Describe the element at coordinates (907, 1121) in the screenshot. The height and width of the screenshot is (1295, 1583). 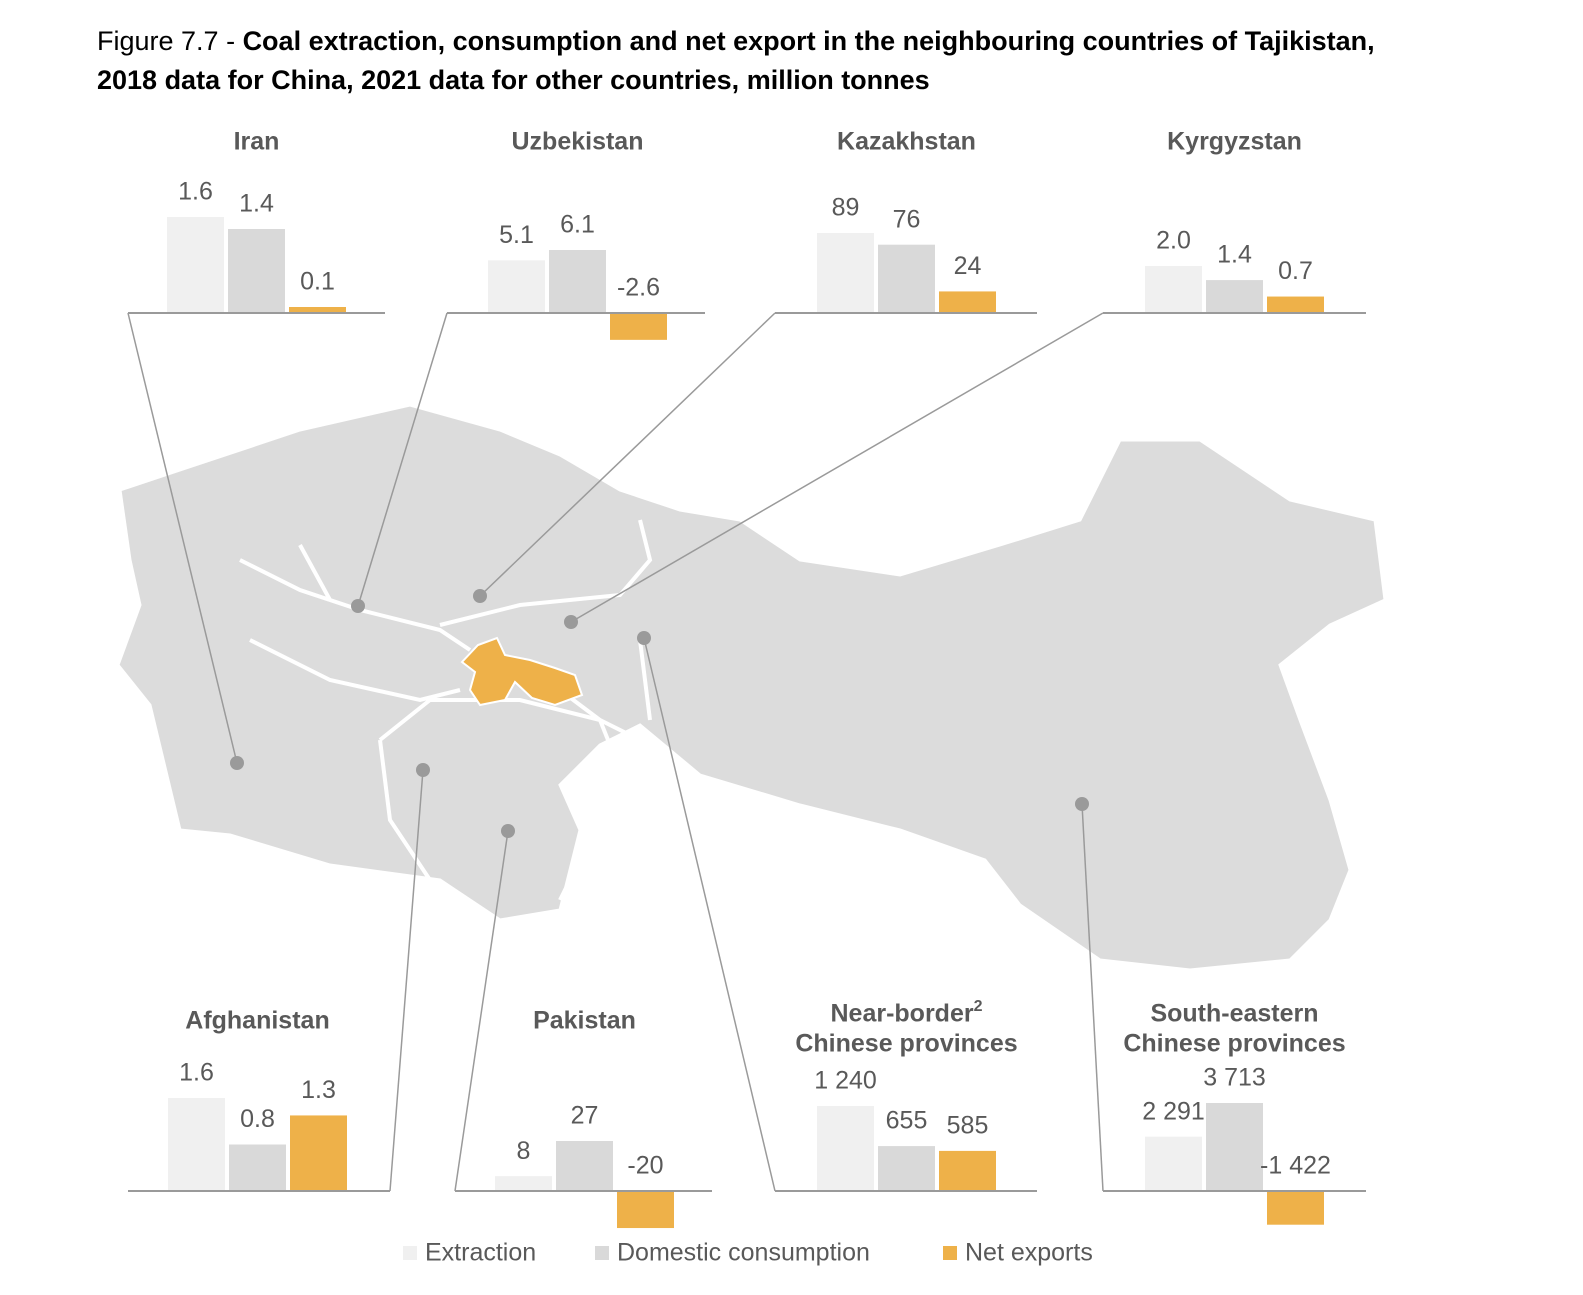
I see `value-label: 655` at that location.